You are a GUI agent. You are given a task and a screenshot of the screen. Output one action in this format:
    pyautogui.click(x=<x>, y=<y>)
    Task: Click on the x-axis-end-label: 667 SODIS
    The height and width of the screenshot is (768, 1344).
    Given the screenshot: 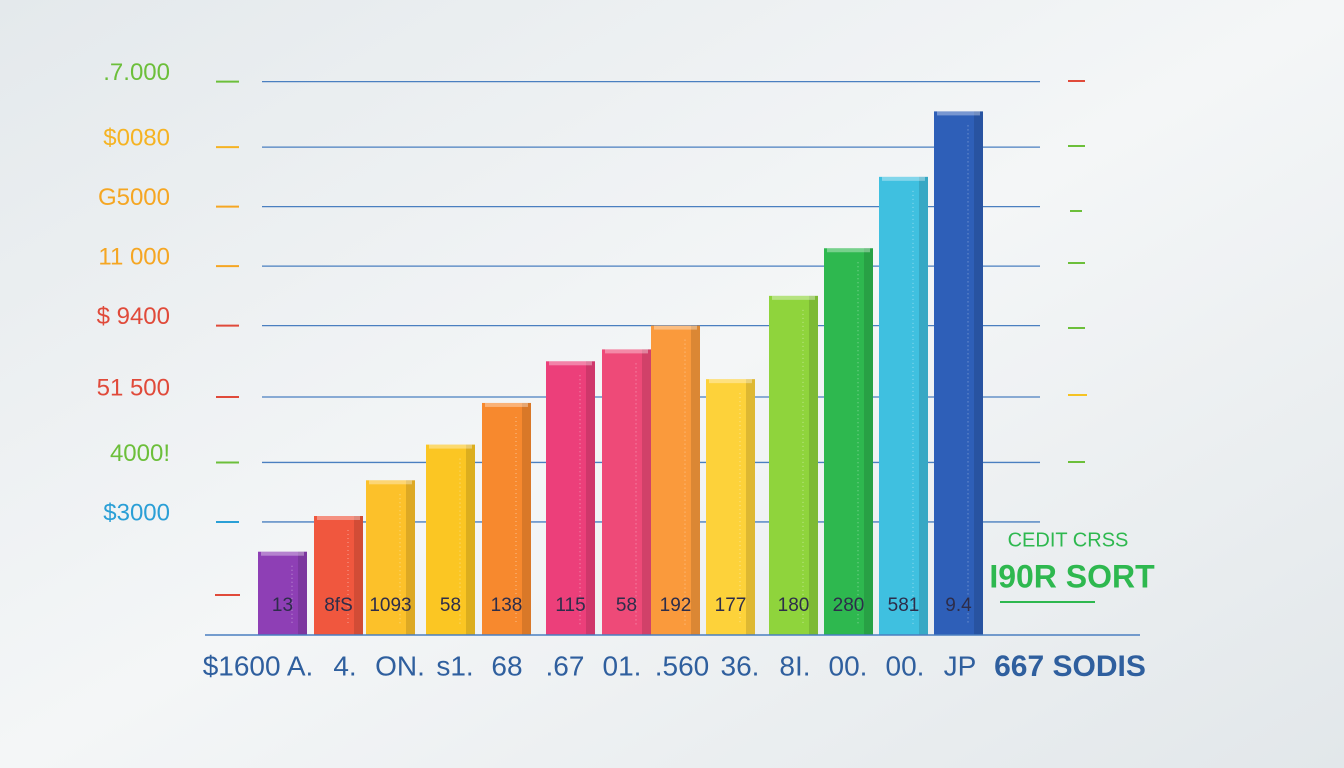 What is the action you would take?
    pyautogui.click(x=1070, y=666)
    